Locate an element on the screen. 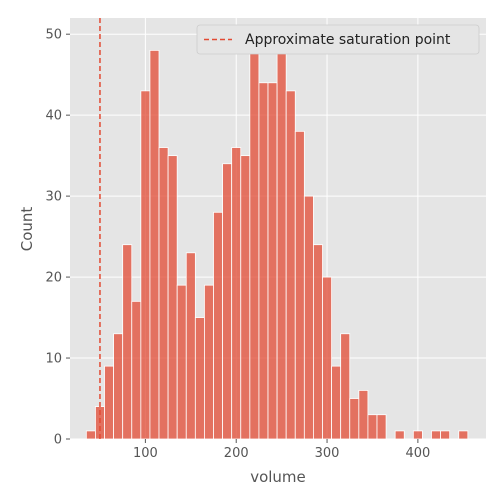 The image size is (504, 504). legend-label: Approximate saturation point is located at coordinates (348, 40).